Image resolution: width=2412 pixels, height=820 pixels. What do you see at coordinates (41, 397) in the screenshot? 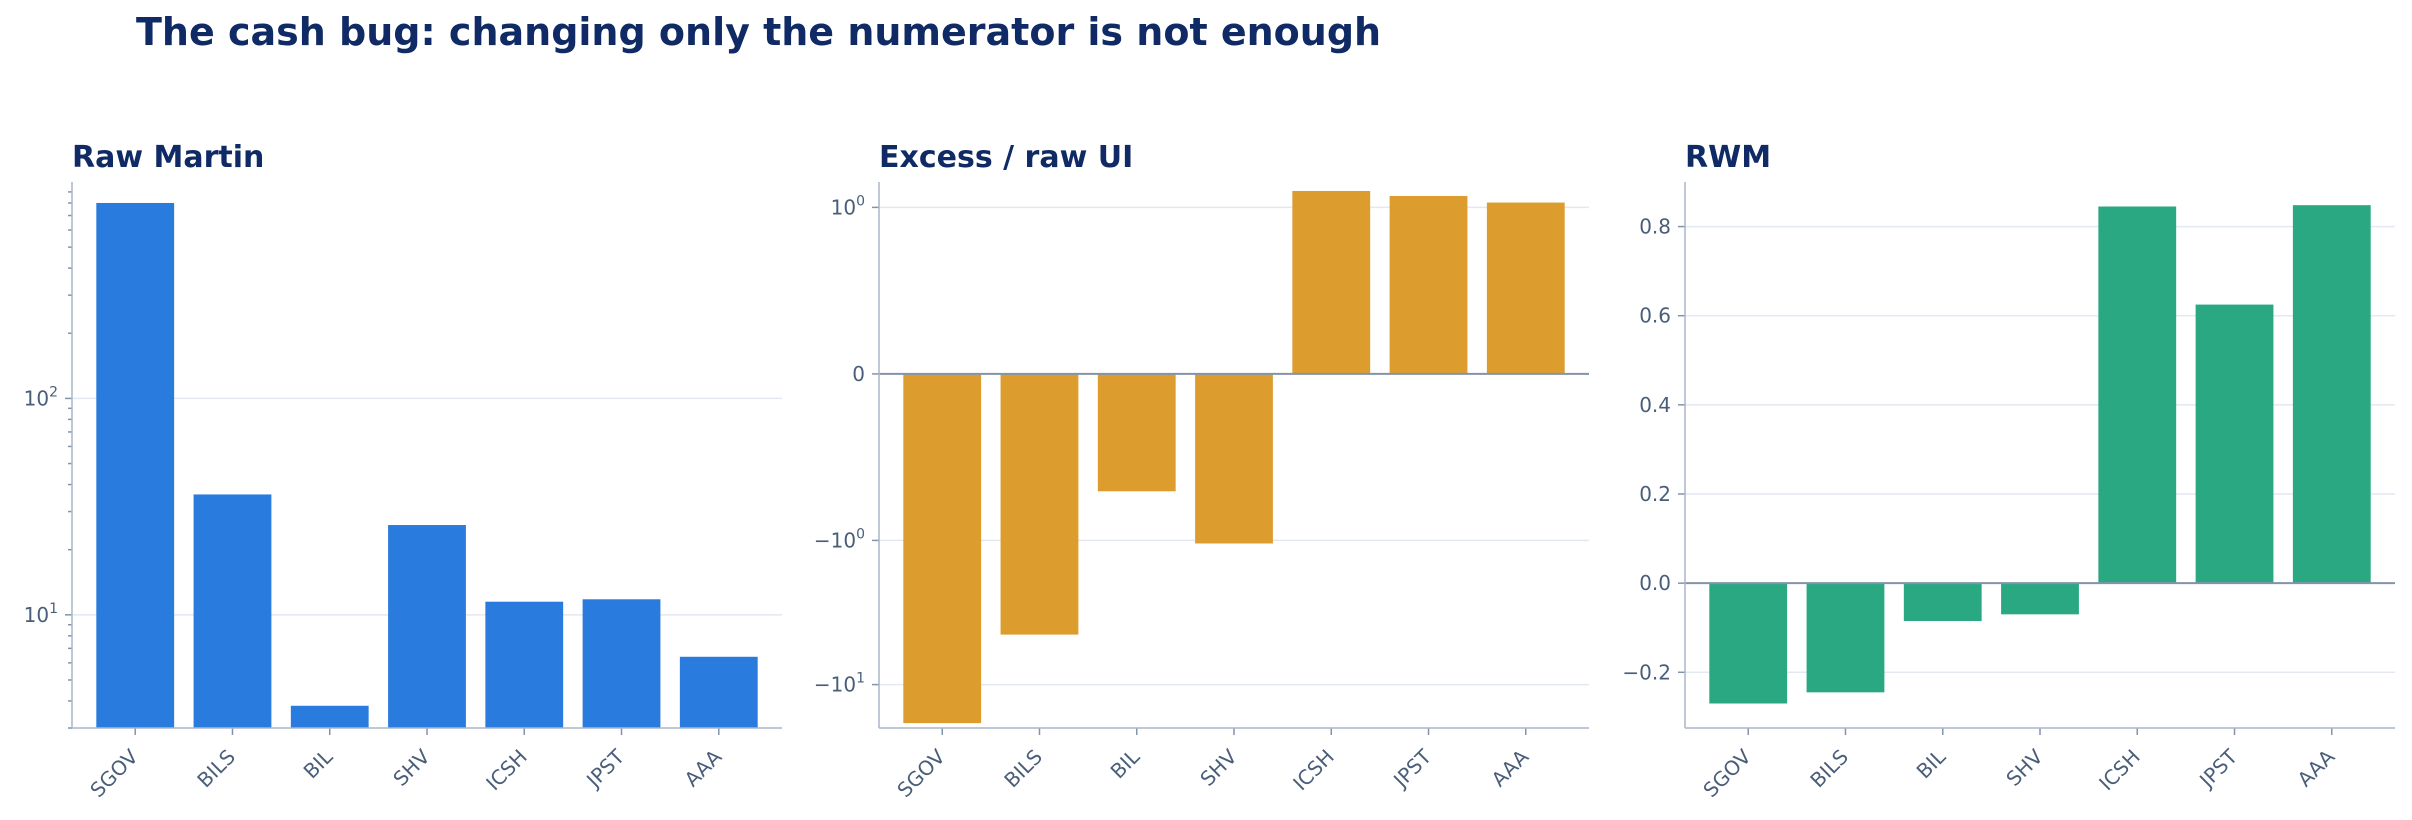
I see `y-tick-label: 10²` at bounding box center [41, 397].